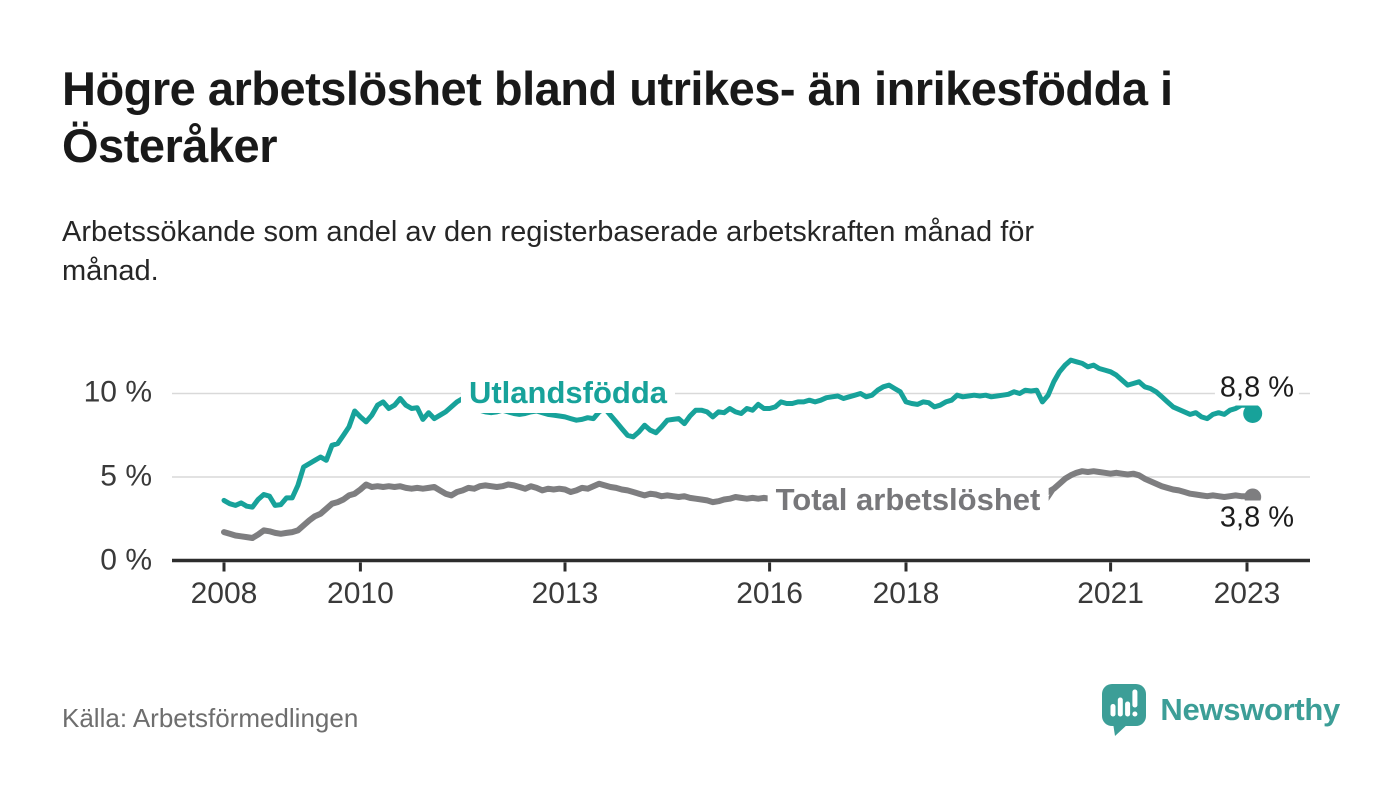 This screenshot has height=794, width=1400. I want to click on x-tick-label: 2008, so click(224, 593).